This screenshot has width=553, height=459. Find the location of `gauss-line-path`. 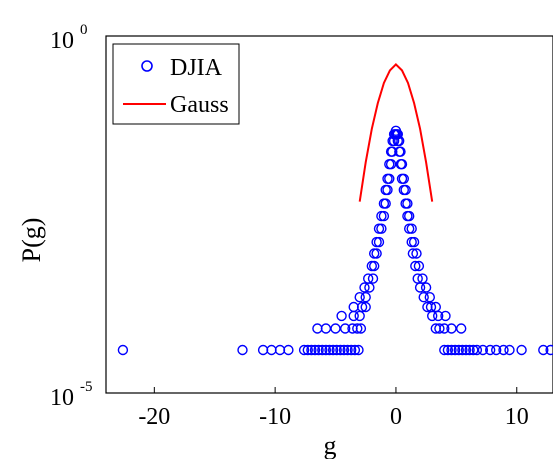

gauss-line-path is located at coordinates (396, 132).